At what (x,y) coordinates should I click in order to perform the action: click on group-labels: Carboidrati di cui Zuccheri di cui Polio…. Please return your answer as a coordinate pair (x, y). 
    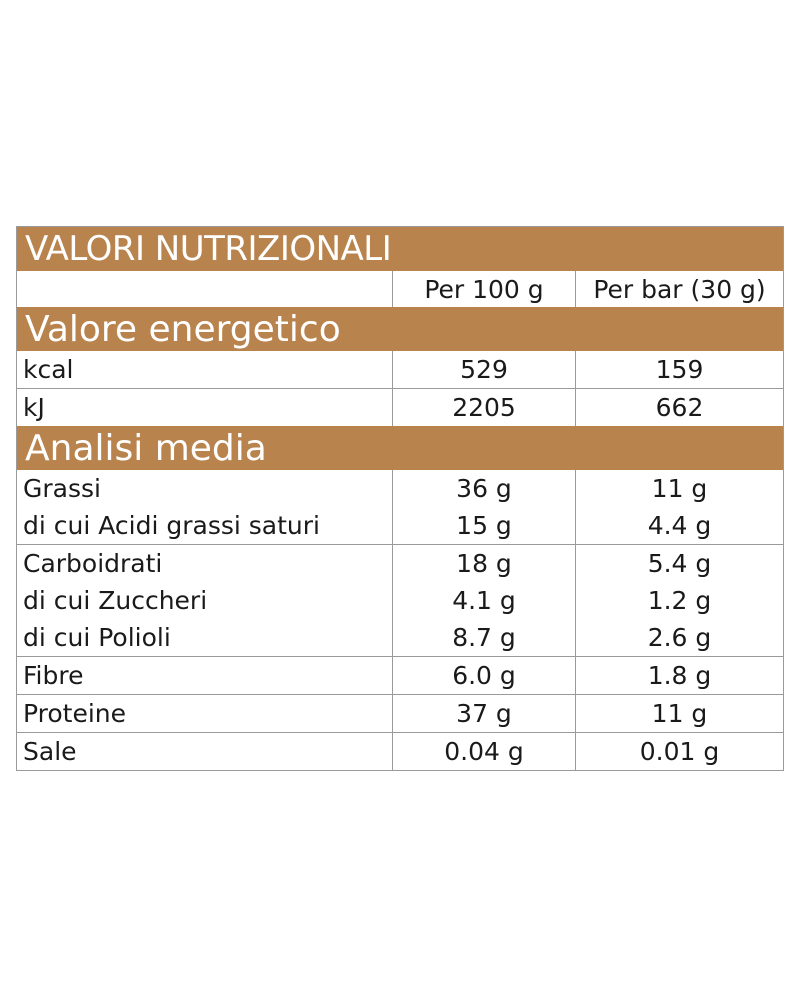
    Looking at the image, I should click on (205, 600).